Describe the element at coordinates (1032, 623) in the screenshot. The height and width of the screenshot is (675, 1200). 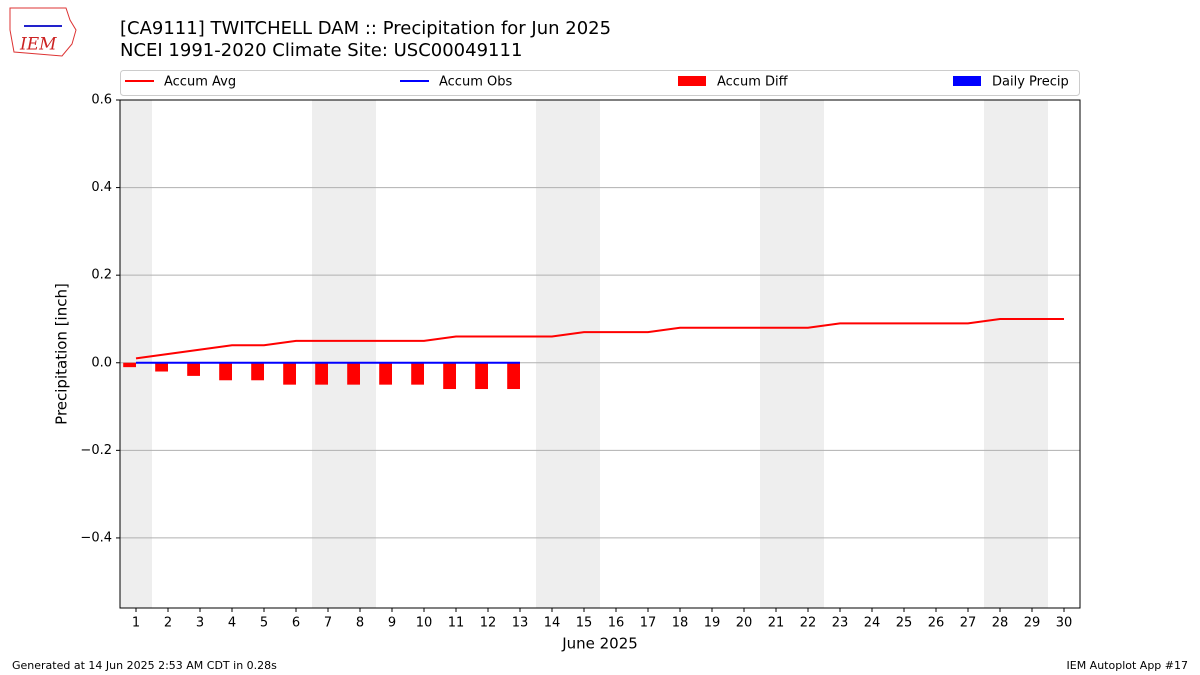
I see `x-tick-label: 29` at that location.